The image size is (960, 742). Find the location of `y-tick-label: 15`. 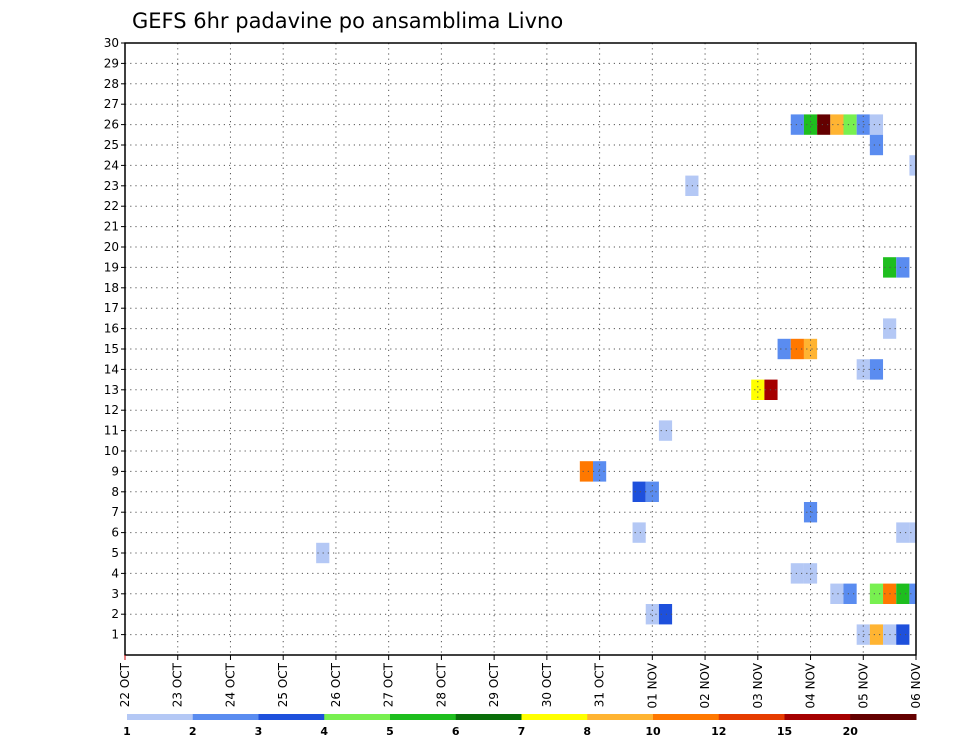

y-tick-label: 15 is located at coordinates (111, 349).